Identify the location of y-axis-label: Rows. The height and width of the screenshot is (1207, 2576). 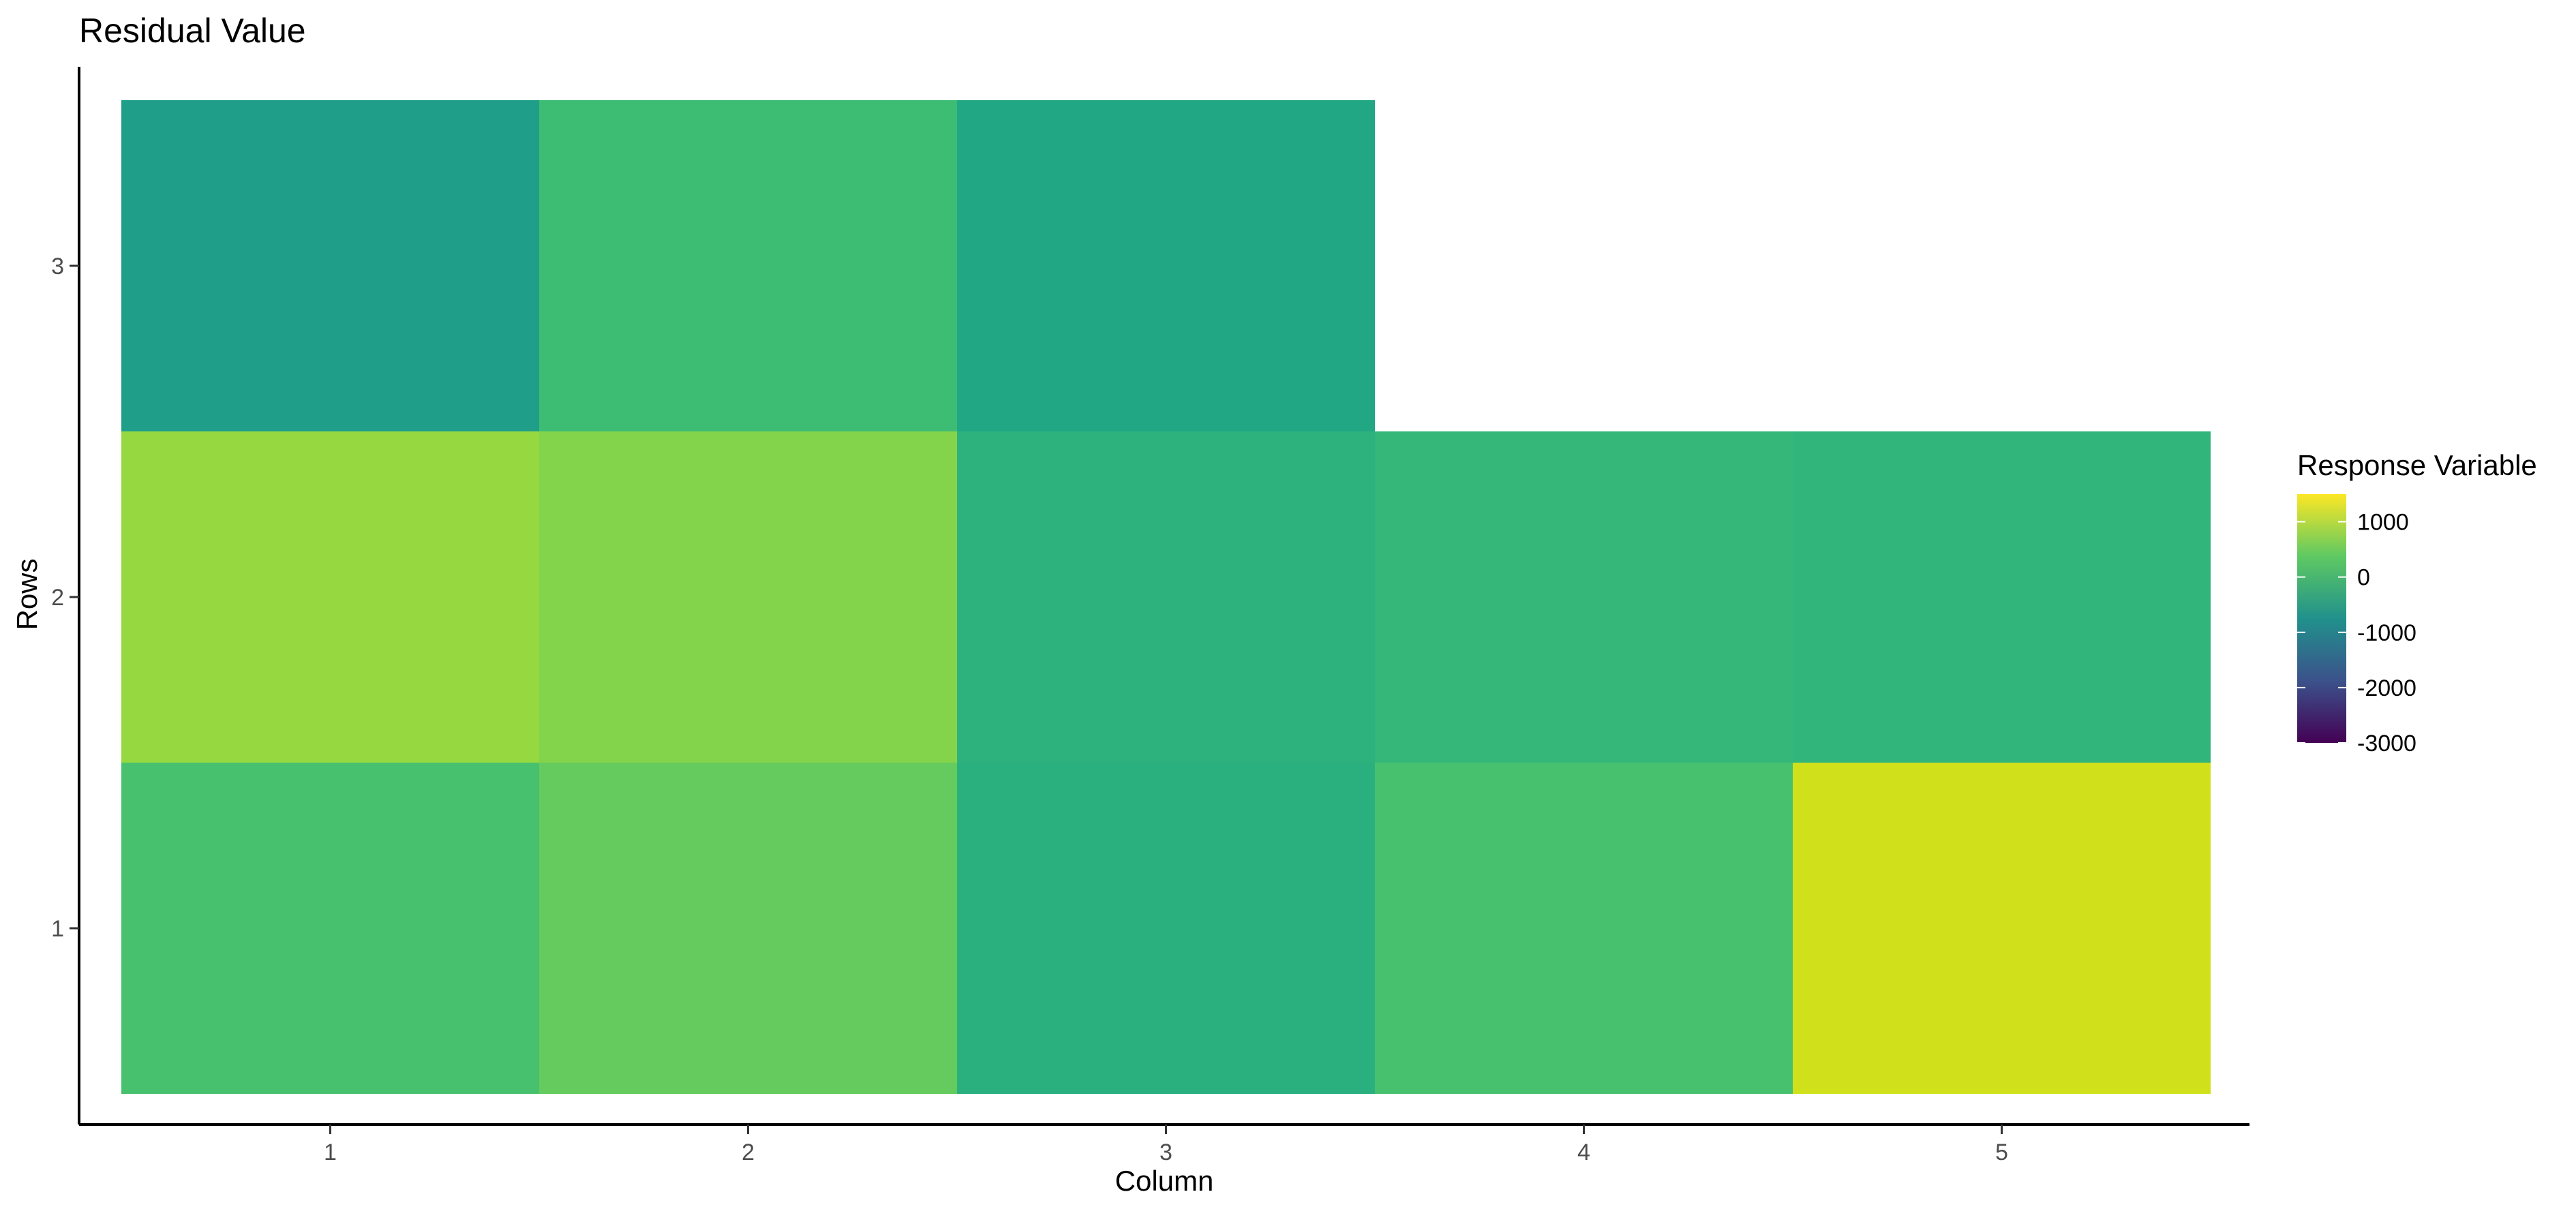
(27, 594).